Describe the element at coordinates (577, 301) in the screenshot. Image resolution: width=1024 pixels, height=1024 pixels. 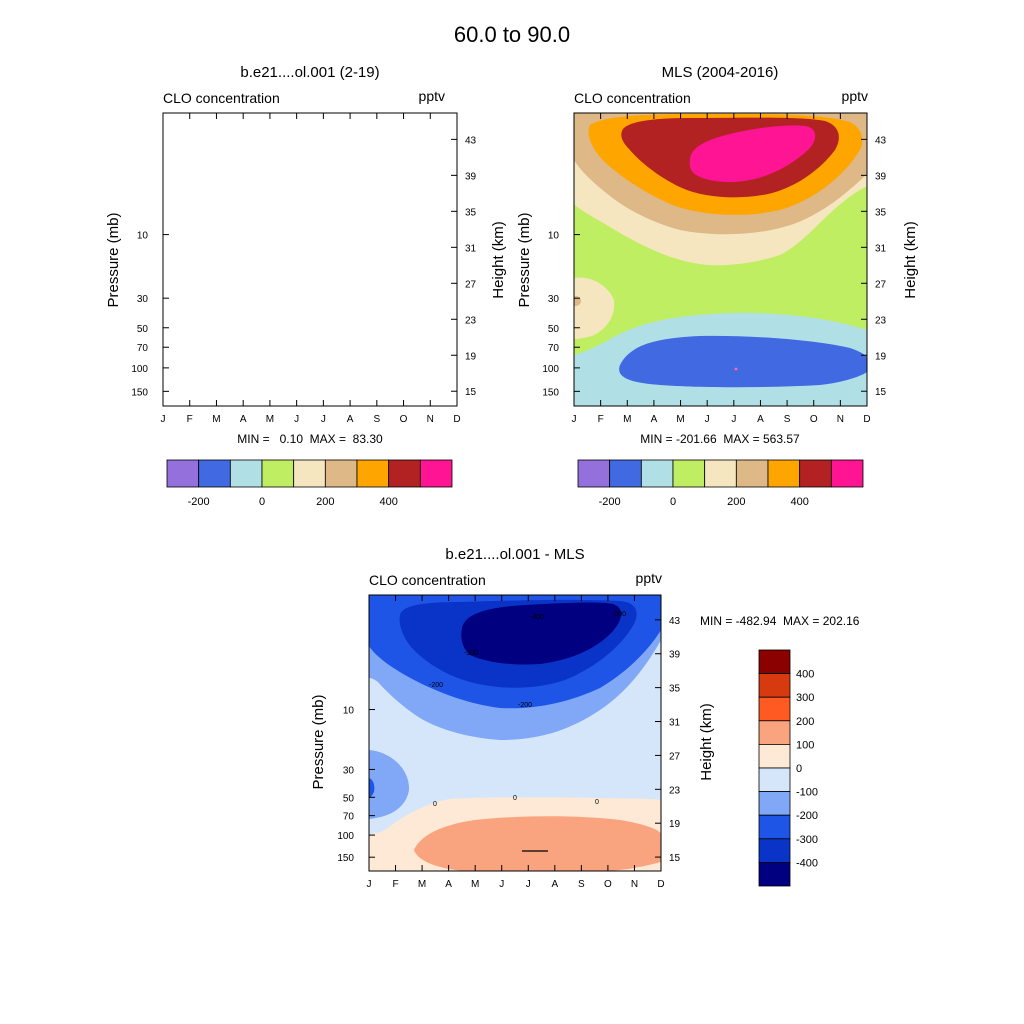
I see `contour-band-300-400-low` at that location.